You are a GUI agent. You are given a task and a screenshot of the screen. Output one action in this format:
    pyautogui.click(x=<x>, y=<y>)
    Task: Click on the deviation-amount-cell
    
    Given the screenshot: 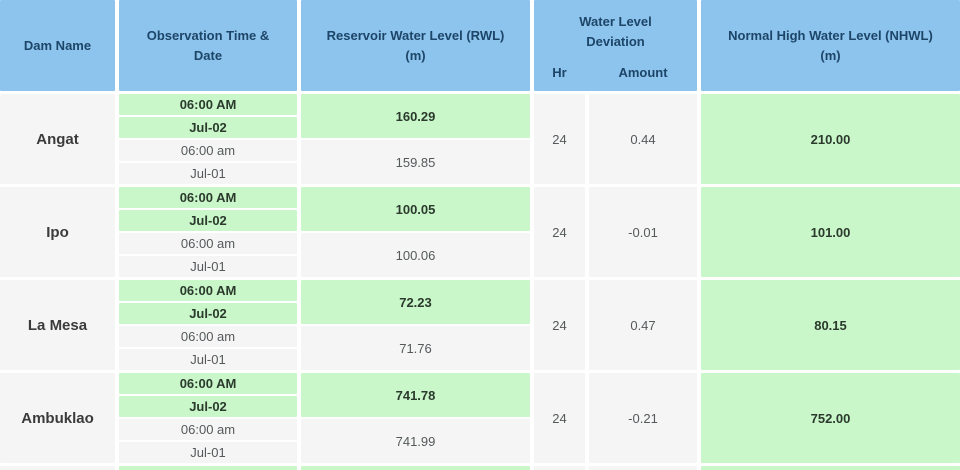 What is the action you would take?
    pyautogui.click(x=643, y=468)
    